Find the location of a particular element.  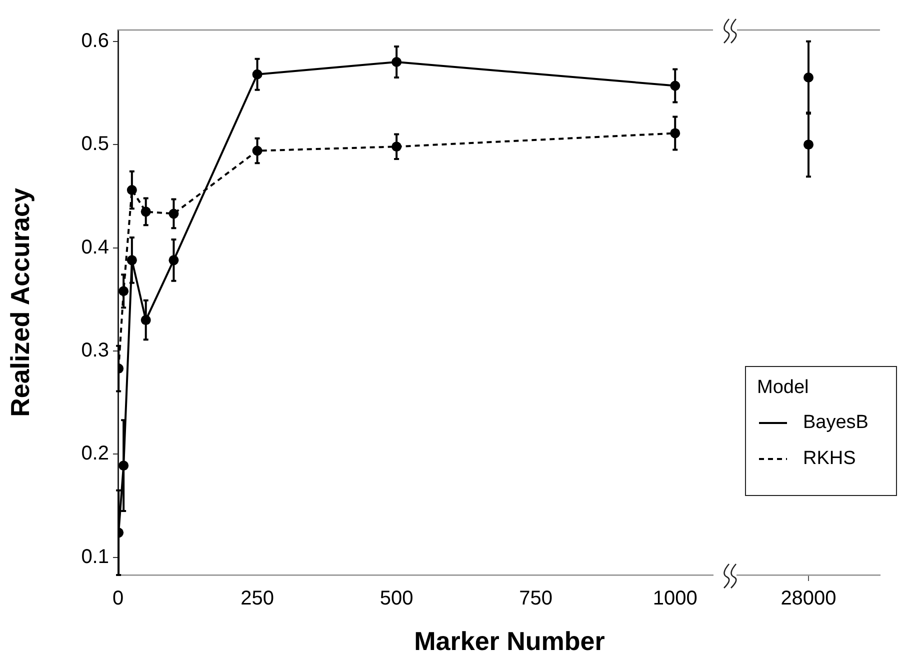

y-tick-label: 0.4 is located at coordinates (95, 247).